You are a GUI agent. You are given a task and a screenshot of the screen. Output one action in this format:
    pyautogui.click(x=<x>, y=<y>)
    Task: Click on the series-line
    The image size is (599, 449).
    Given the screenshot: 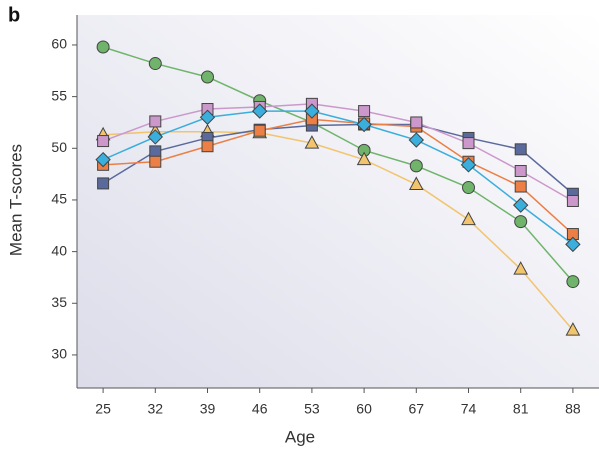 What is the action you would take?
    pyautogui.click(x=338, y=159)
    